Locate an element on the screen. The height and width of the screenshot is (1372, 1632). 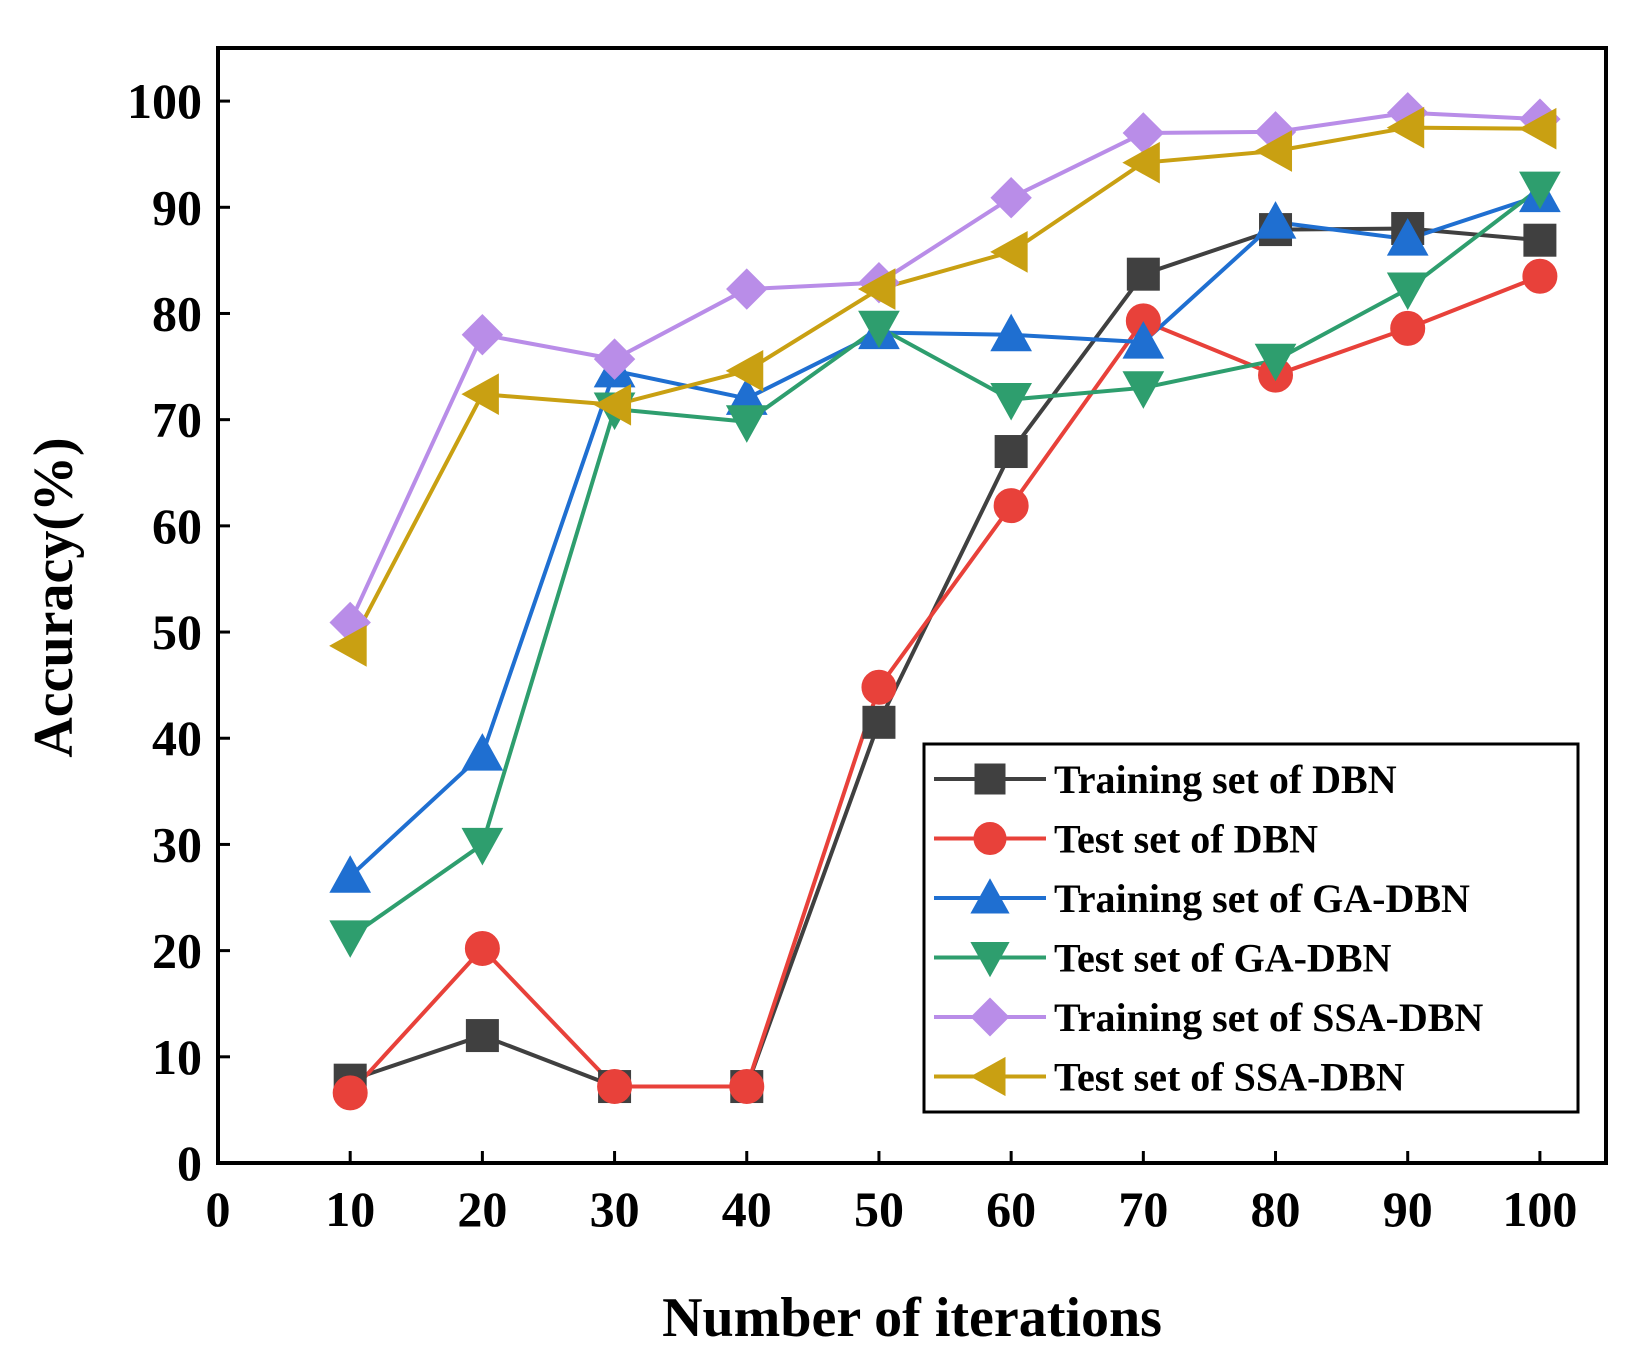
legend-label: Test set of DBN is located at coordinates (1186, 839).